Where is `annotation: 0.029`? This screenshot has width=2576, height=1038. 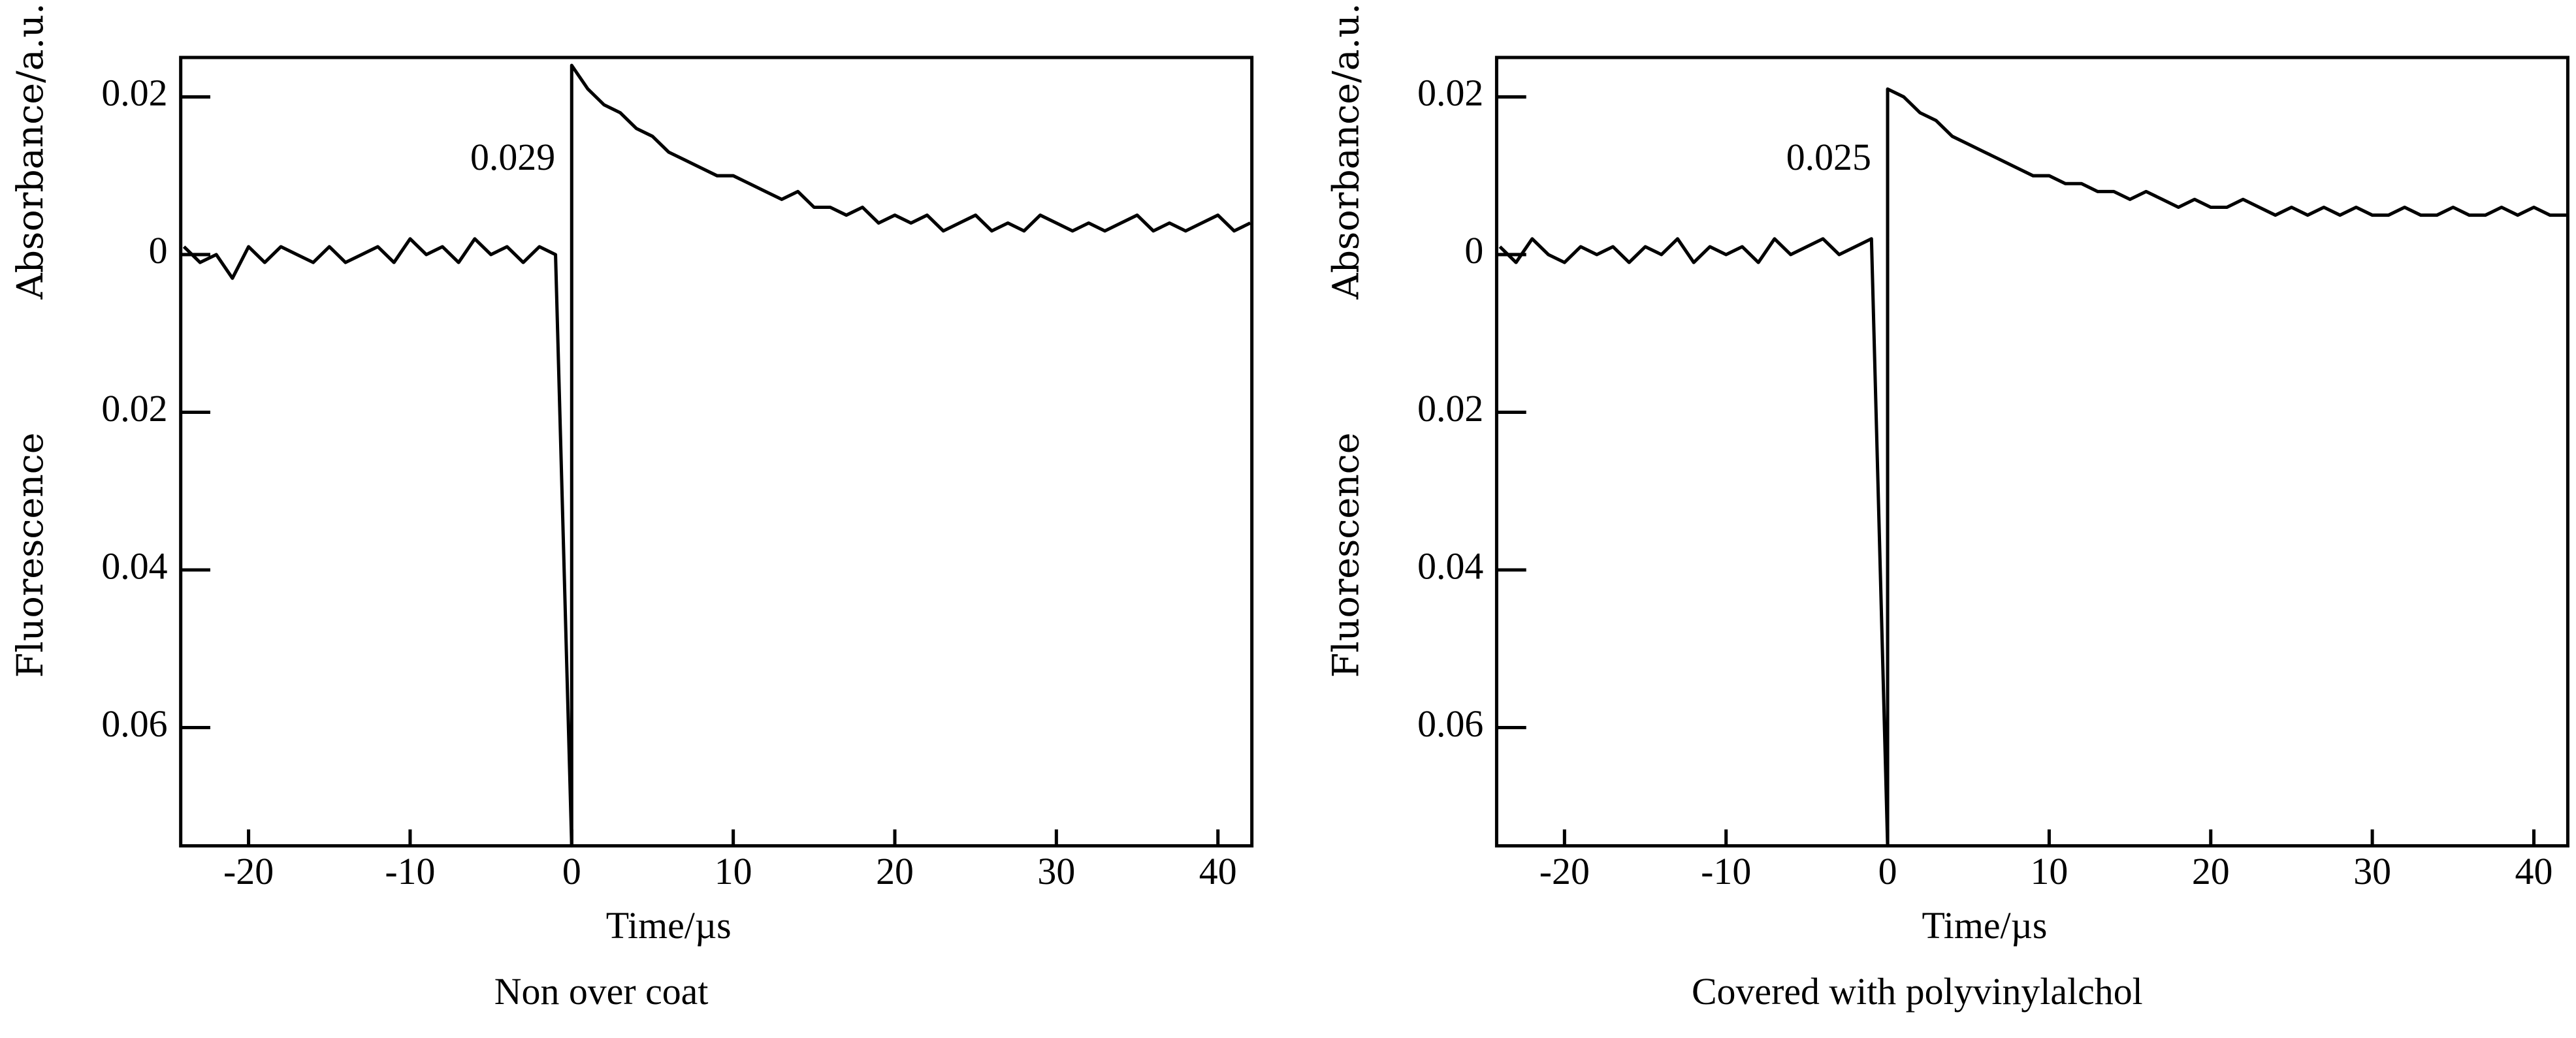
annotation: 0.029 is located at coordinates (512, 157).